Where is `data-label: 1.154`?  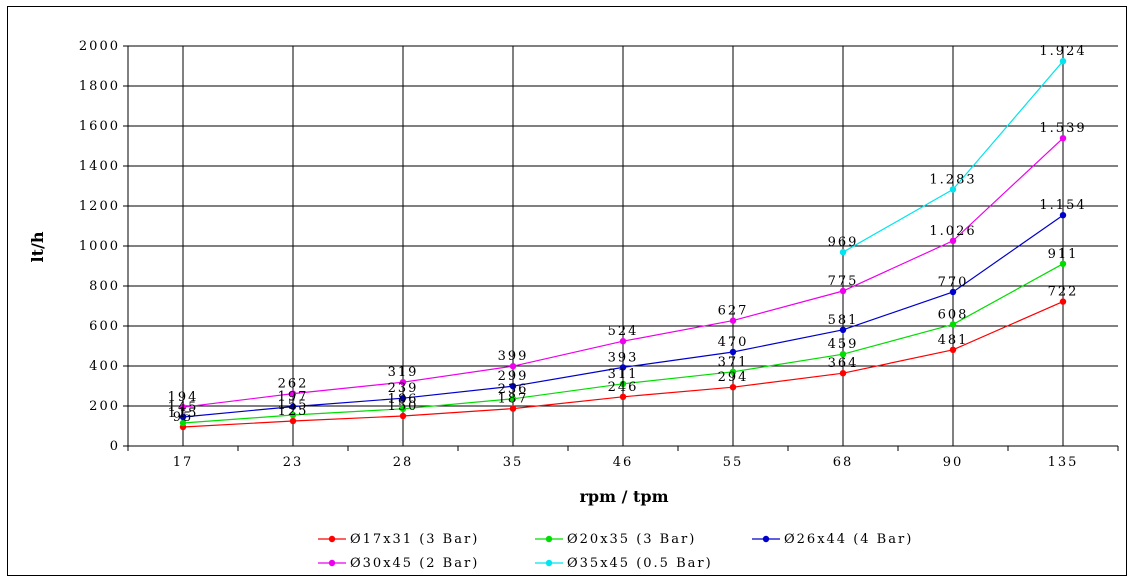
data-label: 1.154 is located at coordinates (1062, 205).